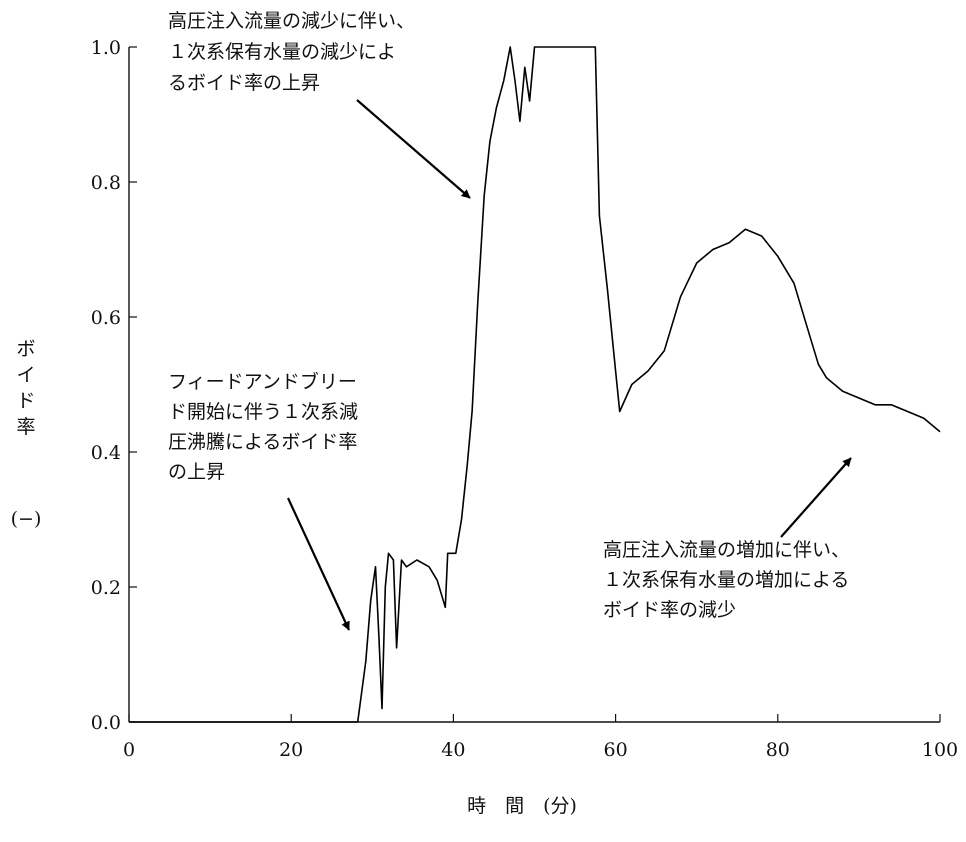  Describe the element at coordinates (940, 750) in the screenshot. I see `x-tick-label: 100` at that location.